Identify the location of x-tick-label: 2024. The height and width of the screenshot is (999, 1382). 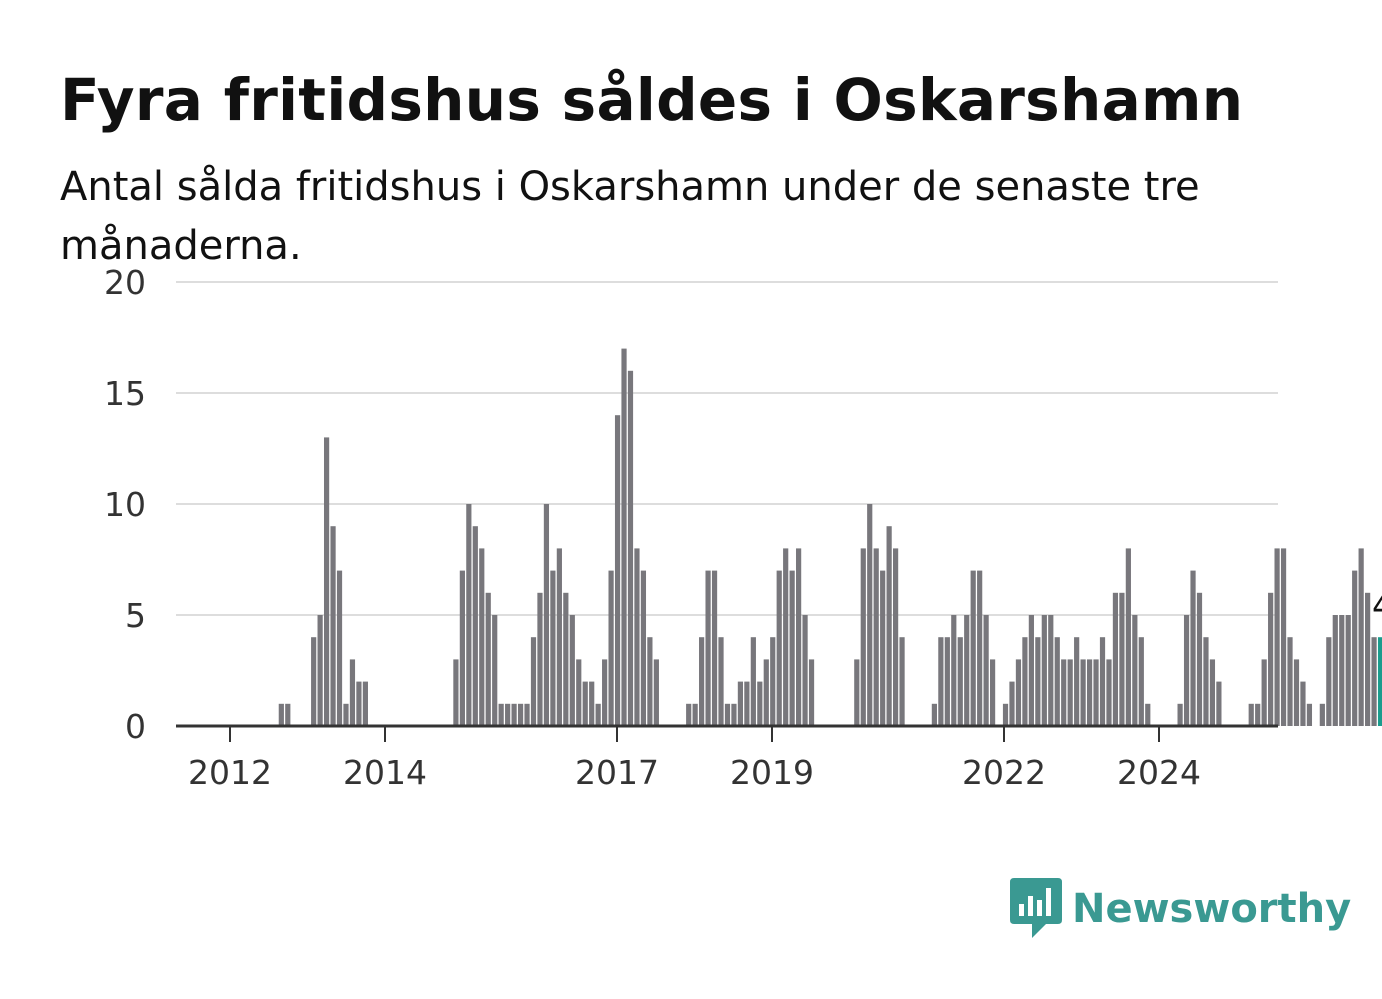
(1159, 772).